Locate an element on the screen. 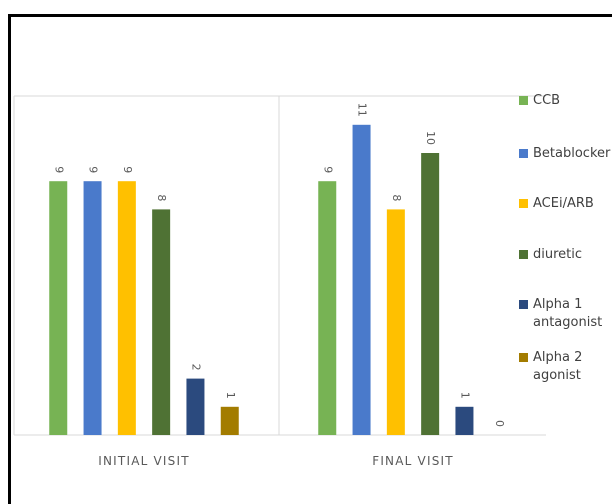 Image resolution: width=612 pixels, height=504 pixels. bar-diuretic-initial-visit is located at coordinates (161, 322).